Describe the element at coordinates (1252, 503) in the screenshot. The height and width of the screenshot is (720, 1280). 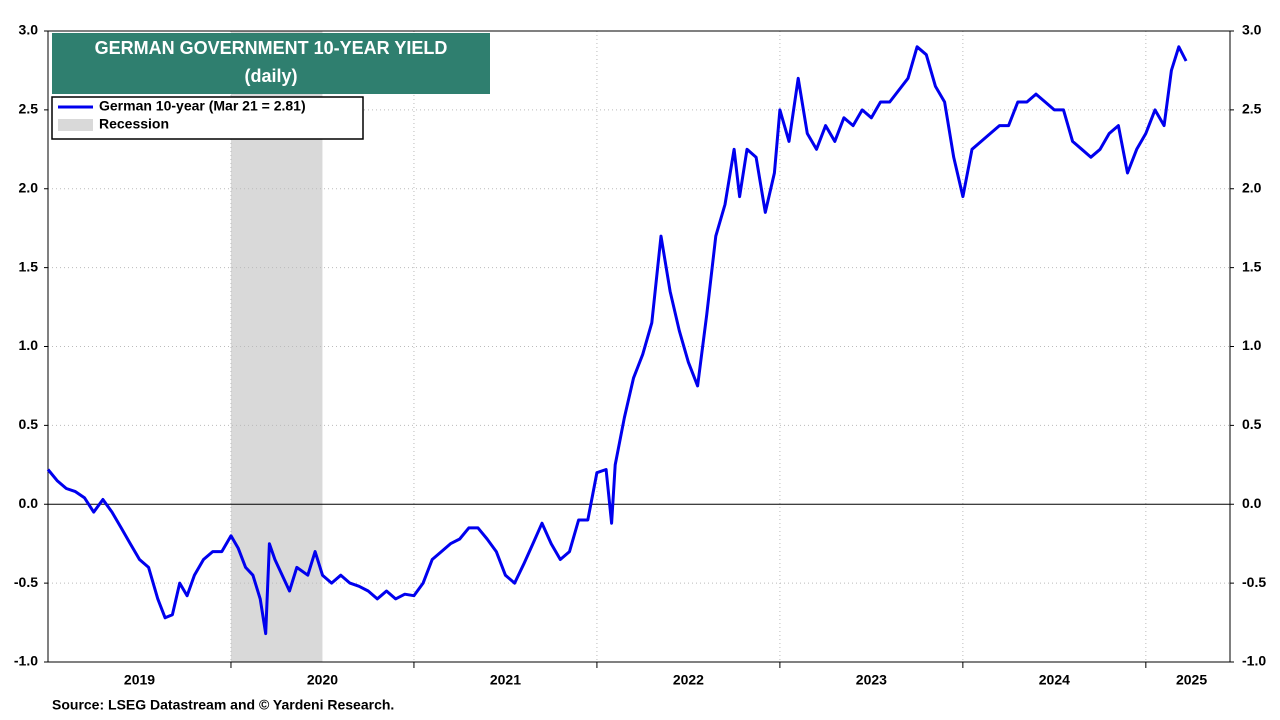
I see `y2-tick-label: 0.0` at that location.